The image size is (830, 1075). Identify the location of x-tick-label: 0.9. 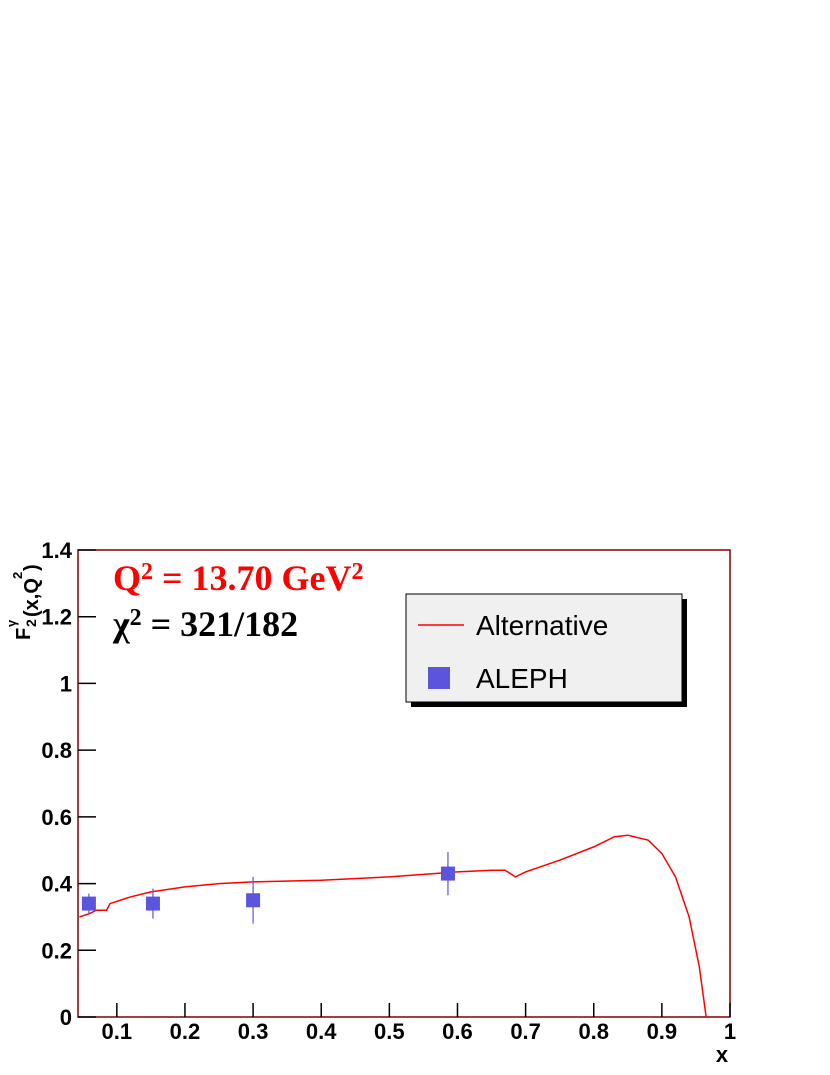
(662, 1031).